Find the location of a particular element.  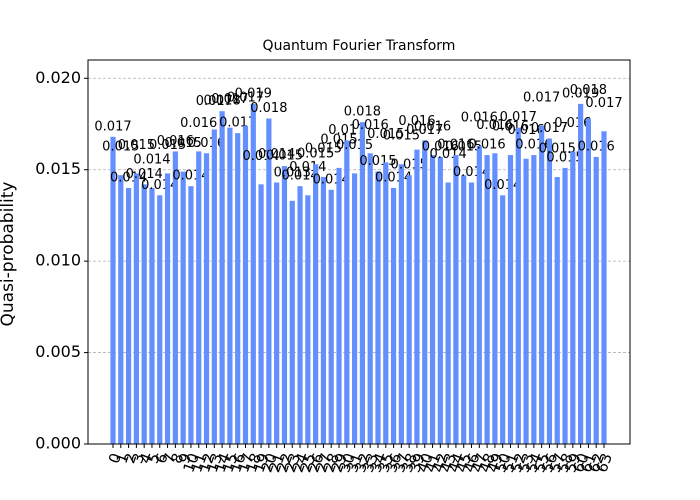

x-tick-label: 32 is located at coordinates (362, 463).